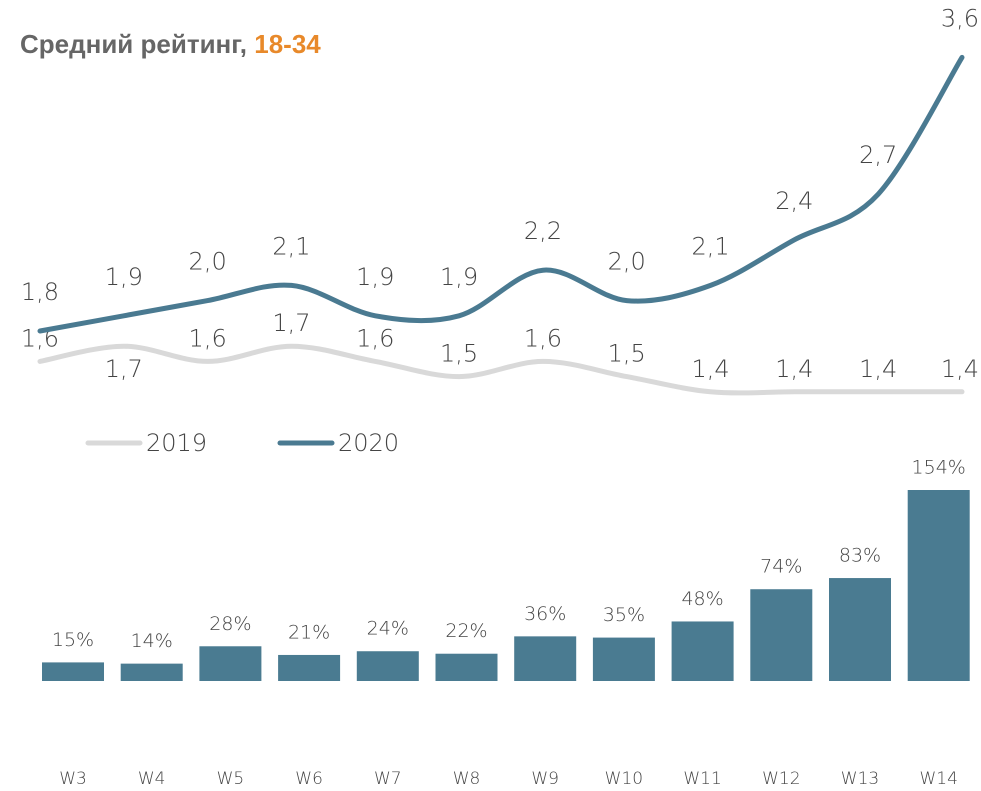 Image resolution: width=981 pixels, height=791 pixels. Describe the element at coordinates (938, 779) in the screenshot. I see `x-tick-label: W14` at that location.